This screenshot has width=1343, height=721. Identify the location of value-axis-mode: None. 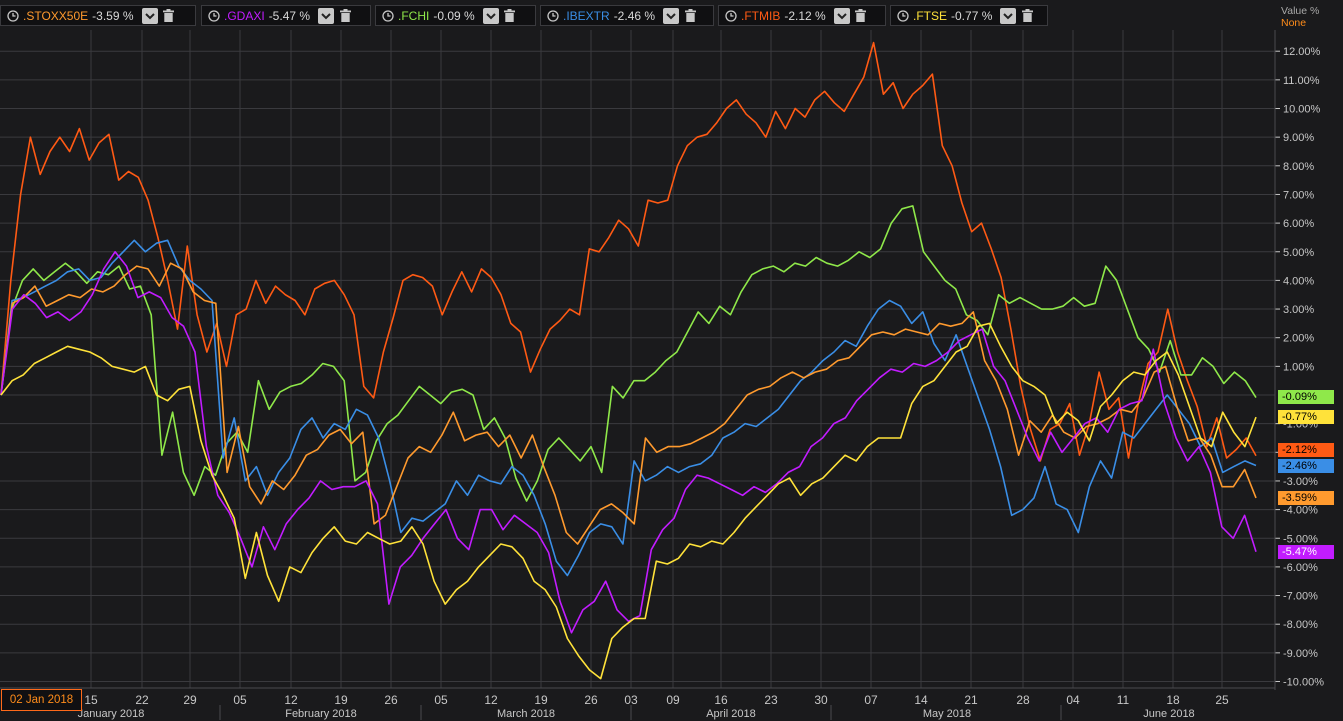
(1294, 23).